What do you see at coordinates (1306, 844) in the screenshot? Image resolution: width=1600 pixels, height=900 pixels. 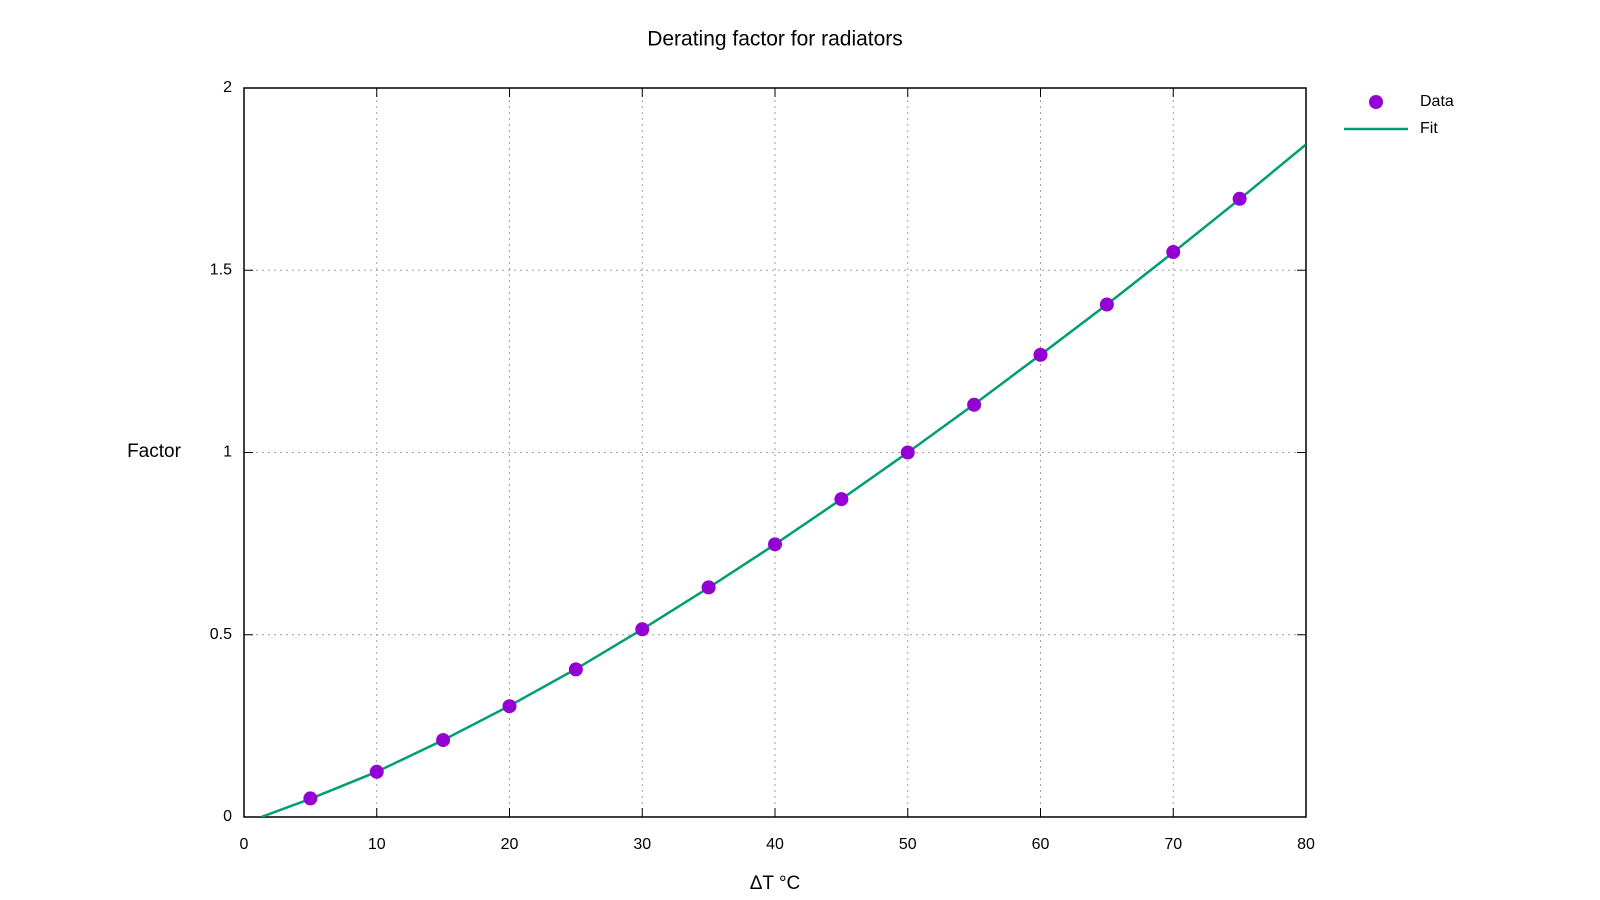 I see `x-tick-label: 80` at bounding box center [1306, 844].